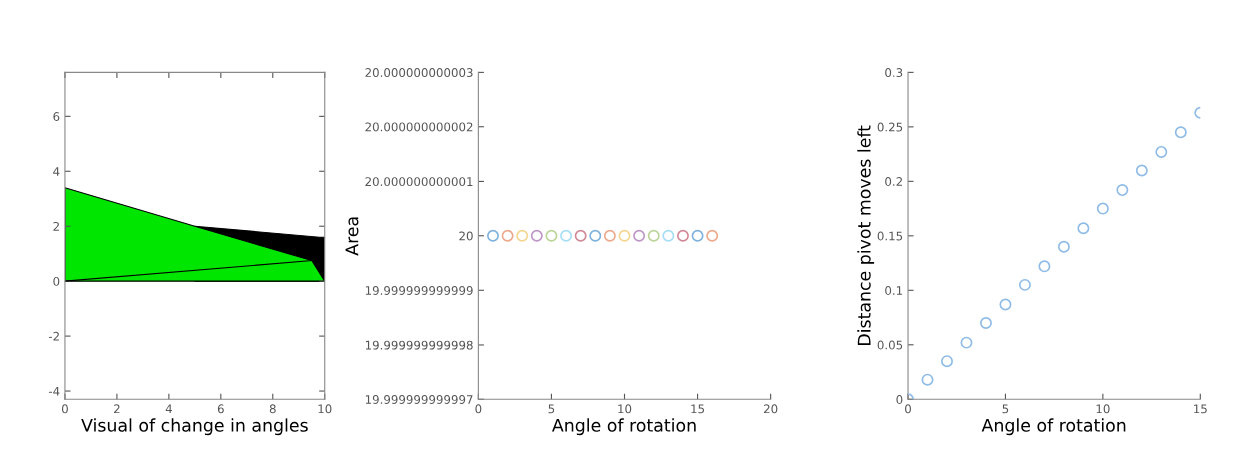 The height and width of the screenshot is (467, 1249). I want to click on y-tick-label: 20.000000000001, so click(419, 182).